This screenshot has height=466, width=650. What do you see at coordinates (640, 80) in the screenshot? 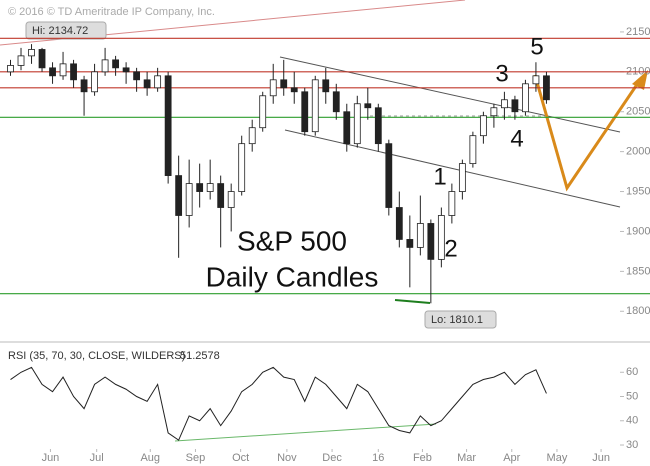
I see `projection-arrow` at bounding box center [640, 80].